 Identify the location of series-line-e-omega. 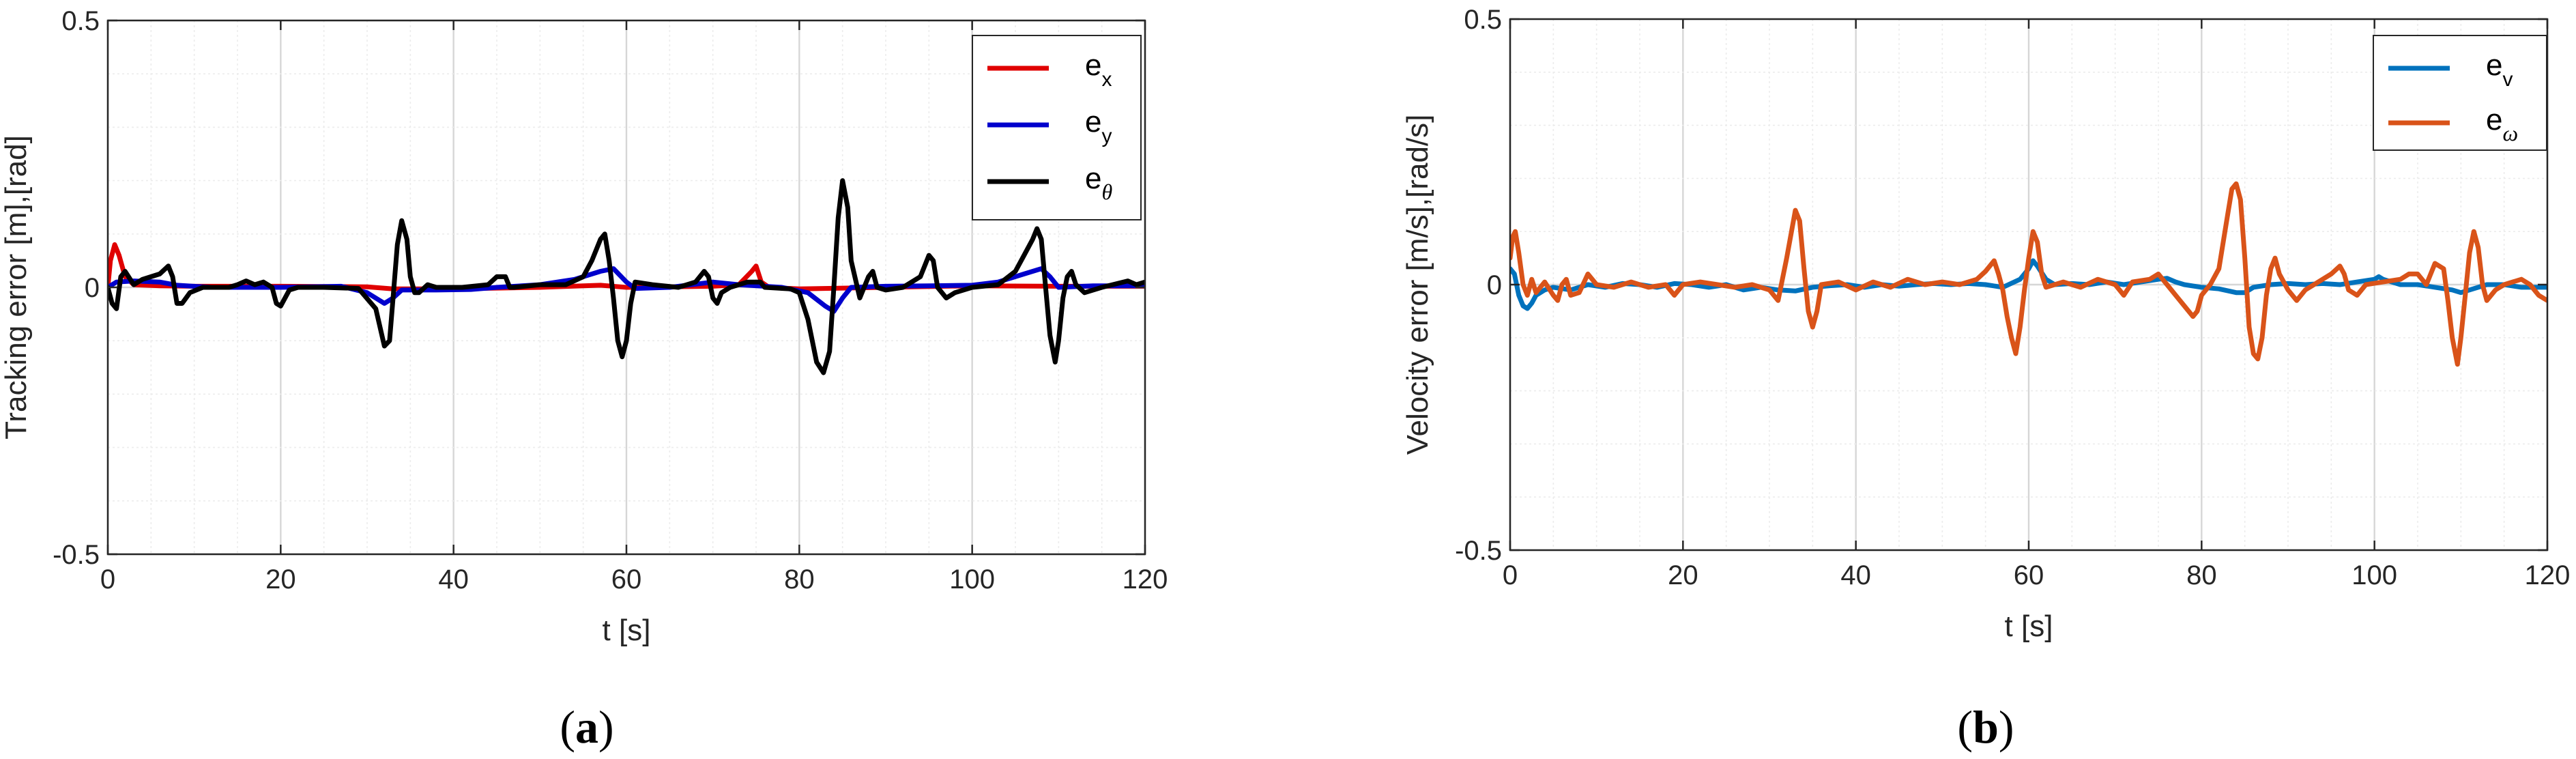
(2028, 274).